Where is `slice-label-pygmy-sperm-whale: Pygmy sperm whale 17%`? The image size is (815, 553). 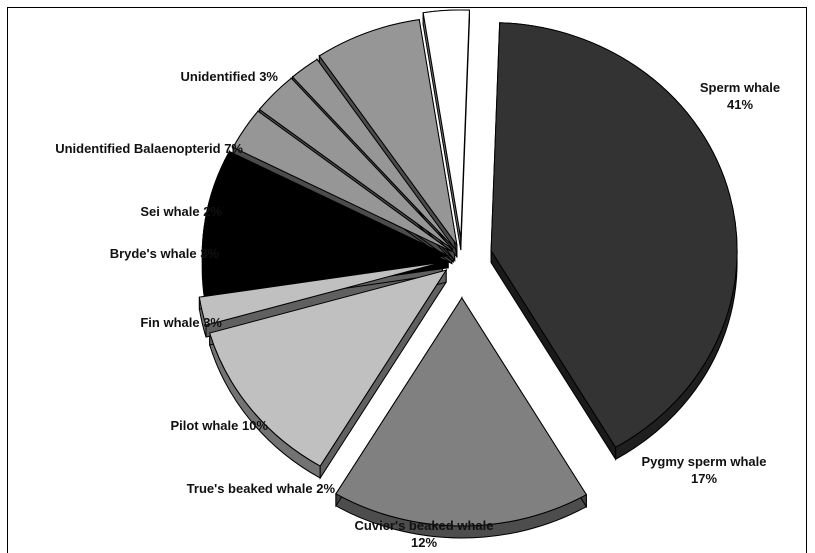 slice-label-pygmy-sperm-whale: Pygmy sperm whale 17% is located at coordinates (704, 470).